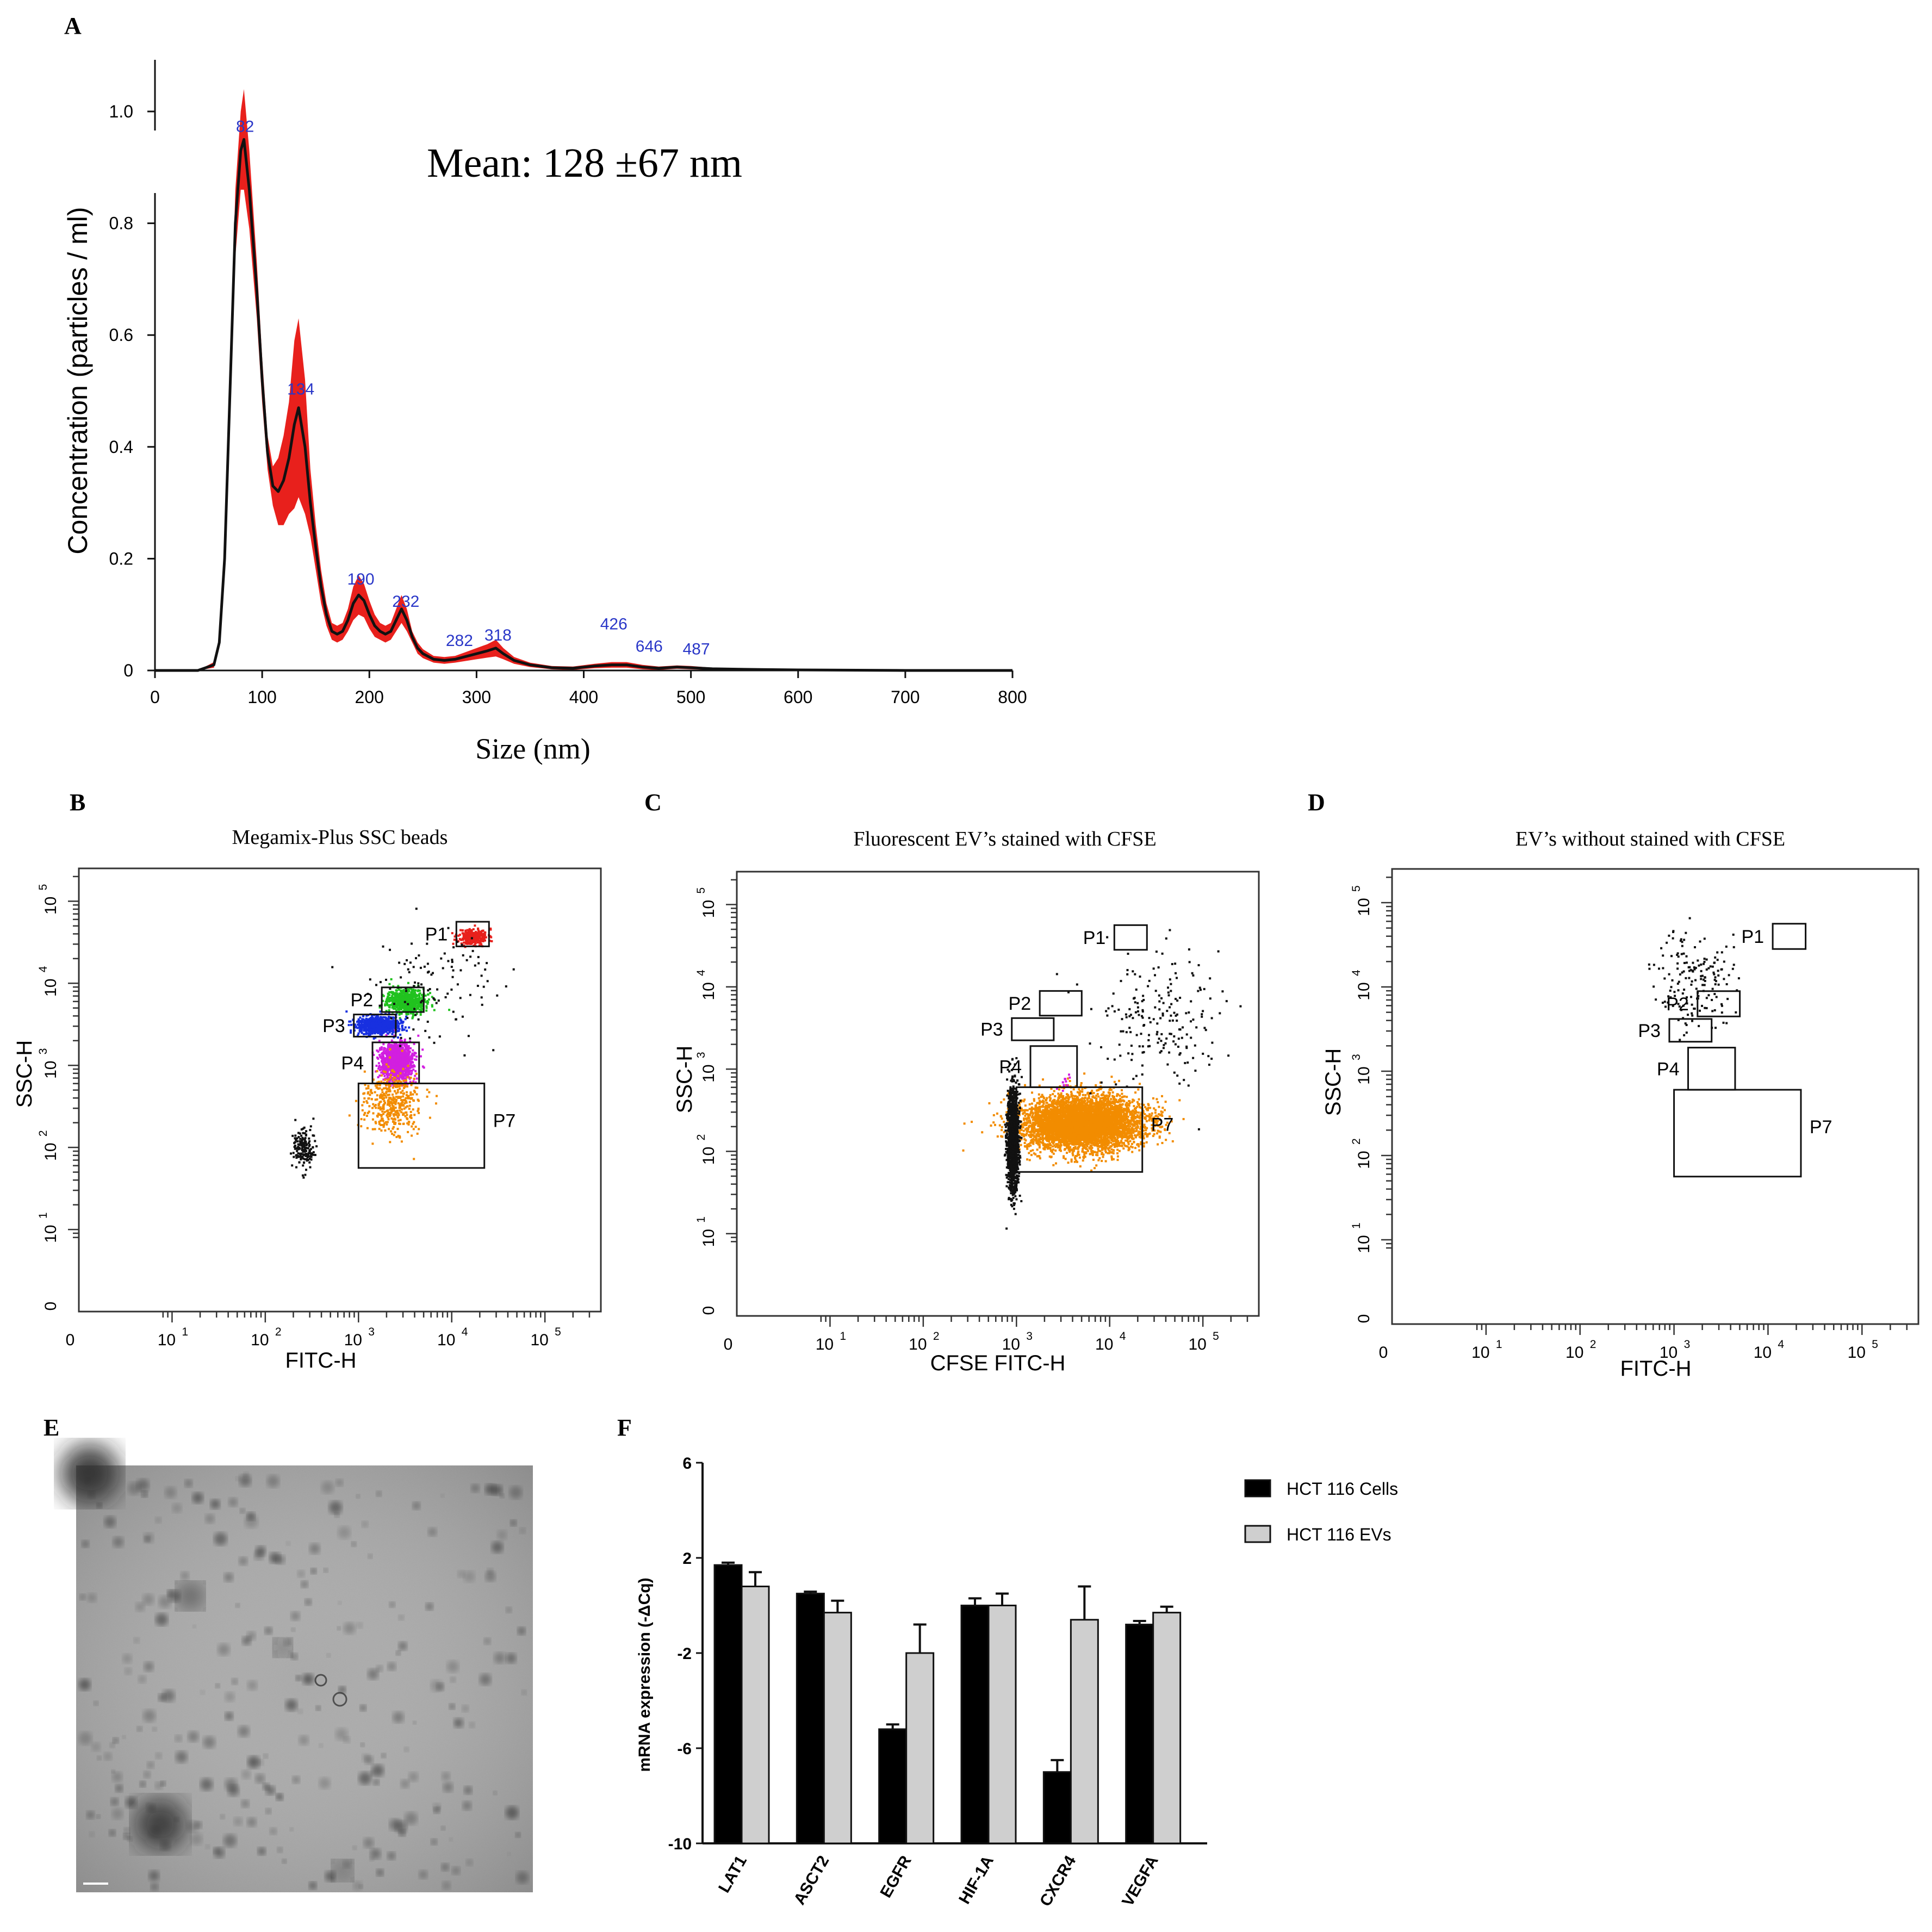  I want to click on c-y-tick-label: 10, so click(709, 991).